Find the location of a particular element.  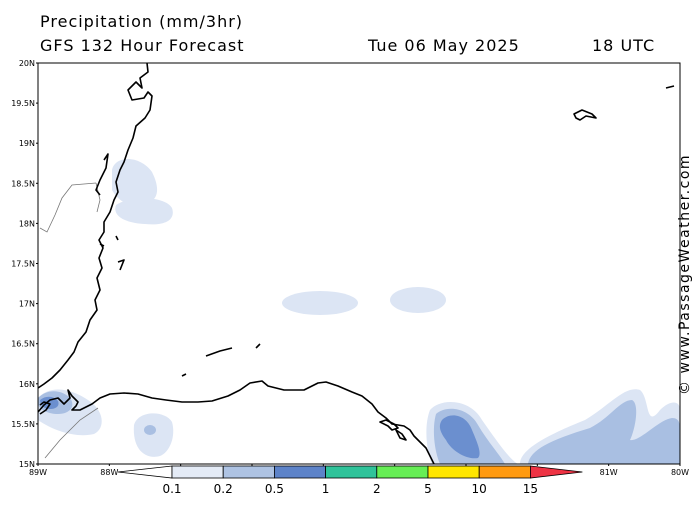

border-guatemala-honduras is located at coordinates (71, 433).